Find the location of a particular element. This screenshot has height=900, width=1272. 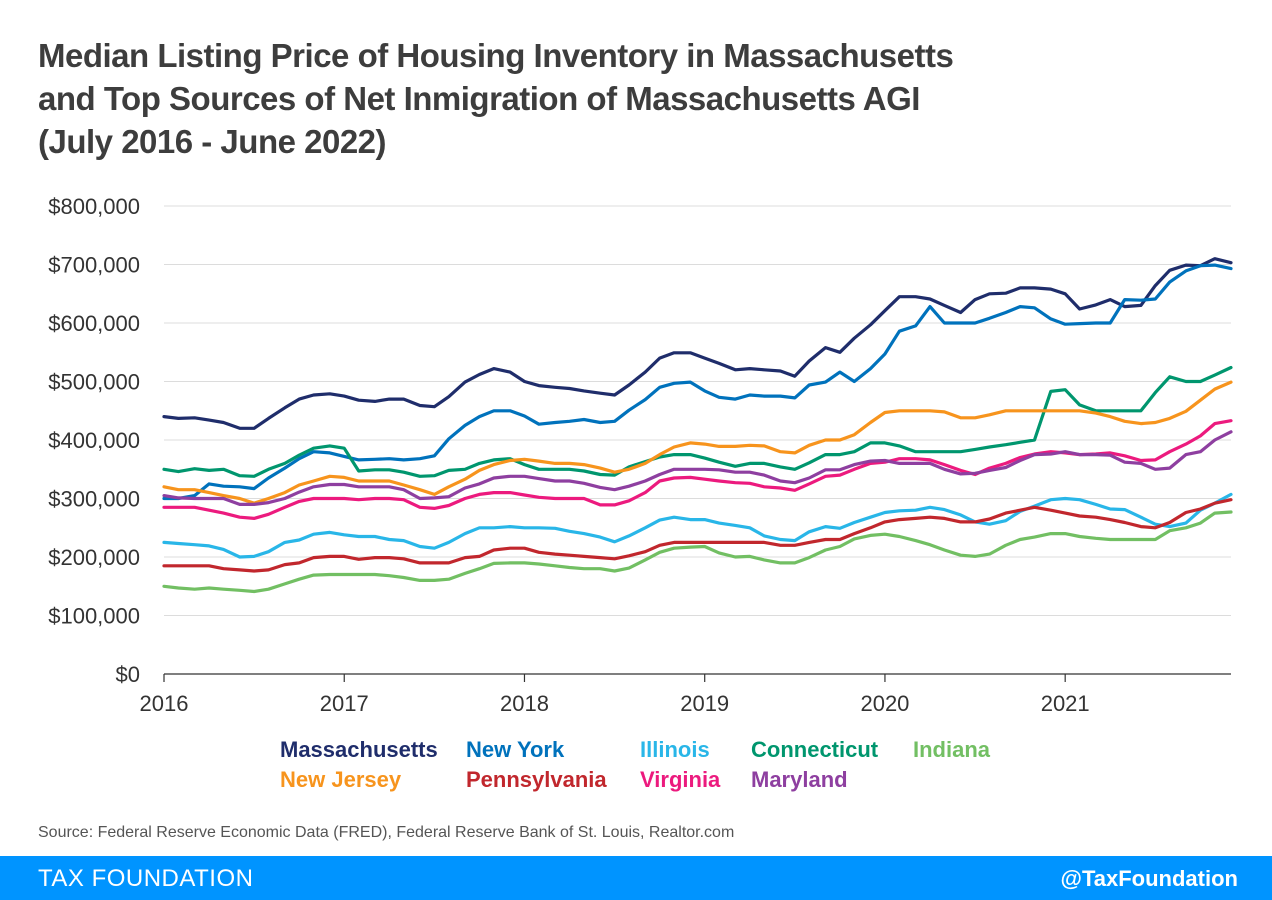

legend-item-new-jersey: New Jersey is located at coordinates (341, 779).